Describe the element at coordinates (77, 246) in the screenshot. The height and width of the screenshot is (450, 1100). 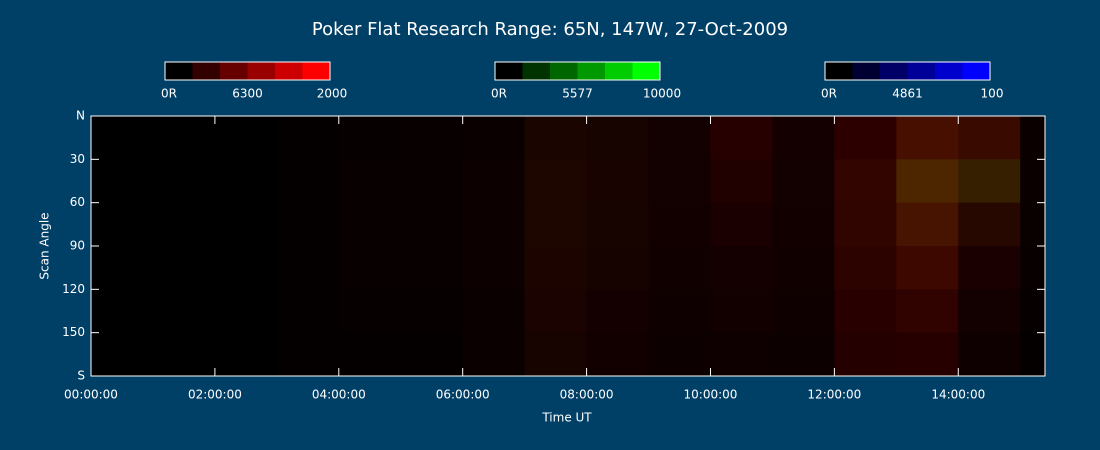
I see `y-tick-label: 90` at that location.